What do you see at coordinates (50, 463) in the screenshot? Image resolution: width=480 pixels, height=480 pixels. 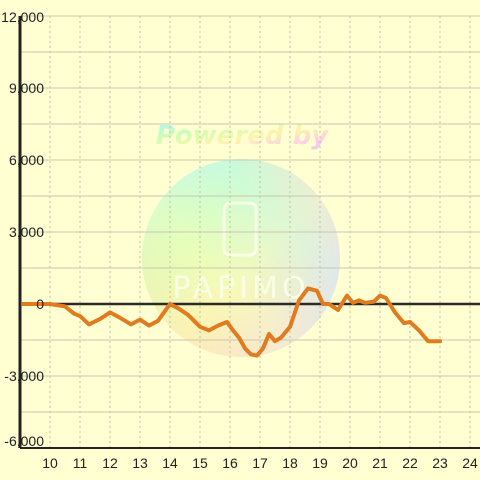 I see `x-tick-label: 10` at bounding box center [50, 463].